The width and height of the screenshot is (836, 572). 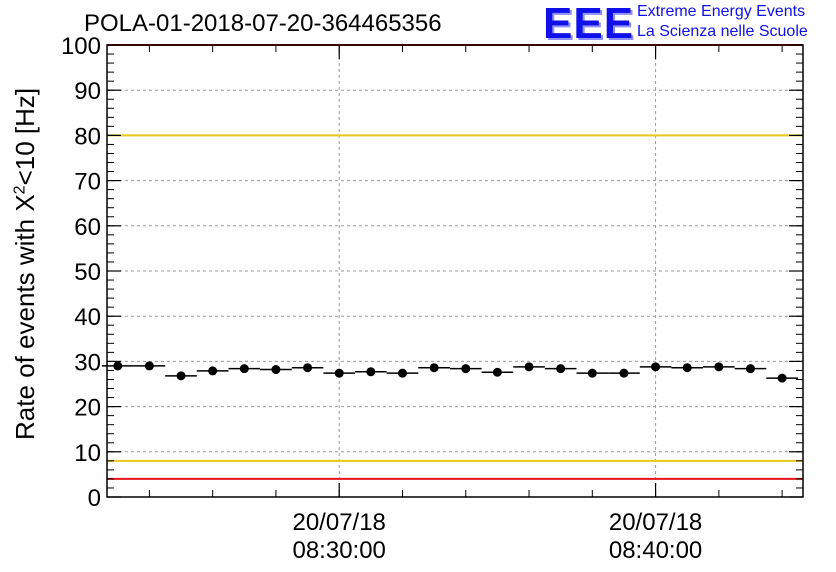 What do you see at coordinates (87, 272) in the screenshot?
I see `y-tick-label: 50` at bounding box center [87, 272].